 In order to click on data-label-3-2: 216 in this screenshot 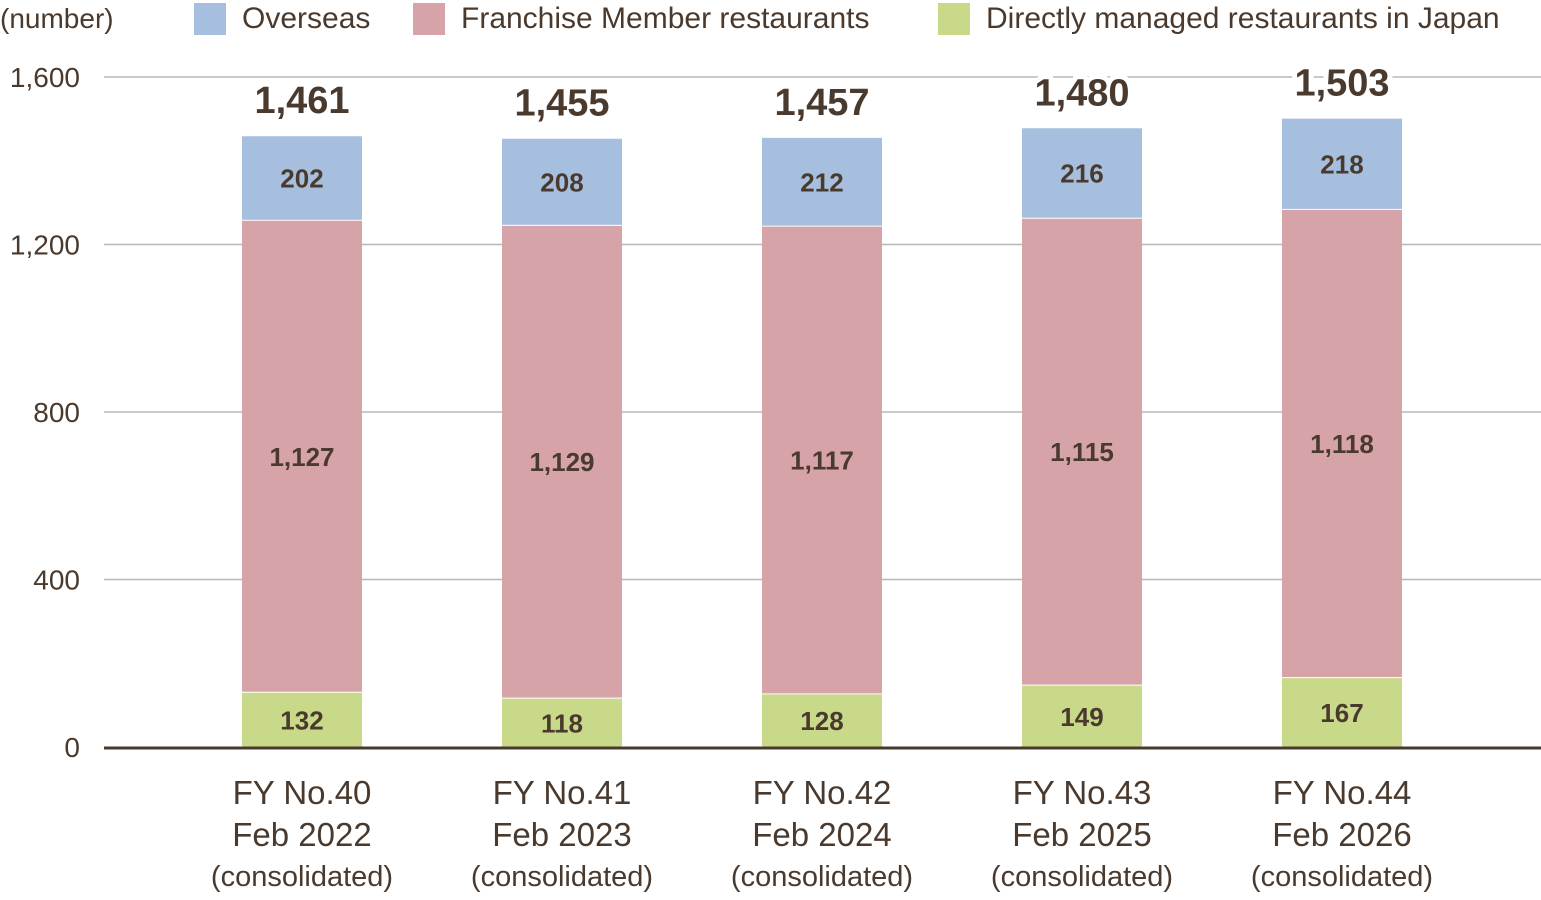, I will do `click(1081, 173)`.